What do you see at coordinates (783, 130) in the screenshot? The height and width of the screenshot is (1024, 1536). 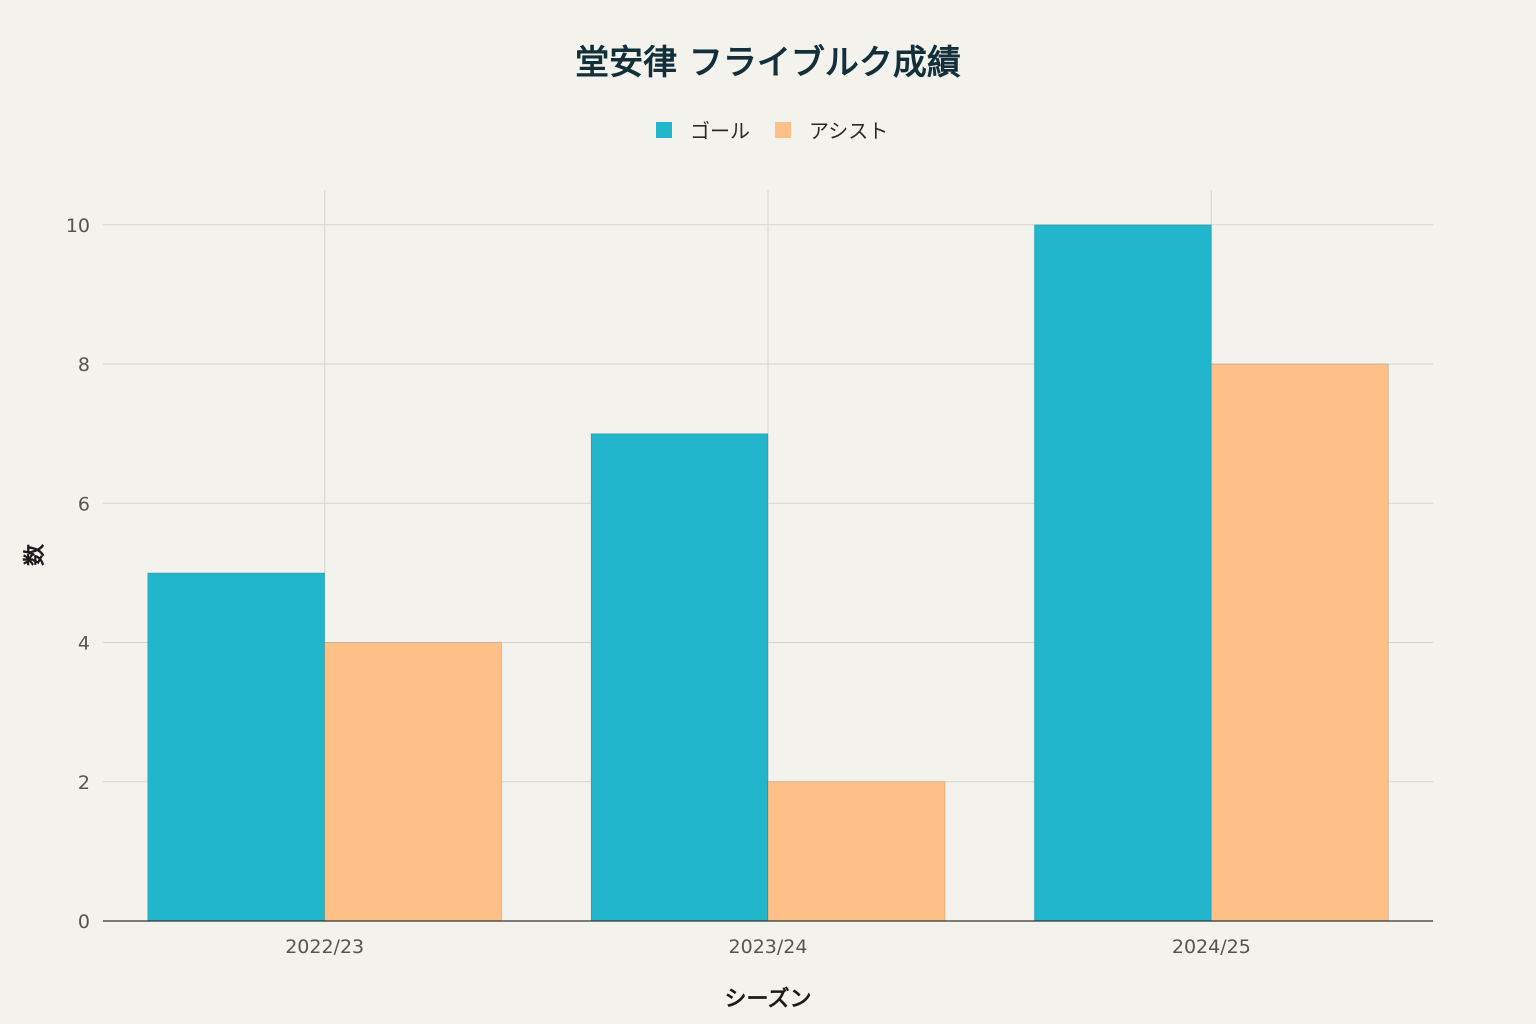 I see `legend-swatch-assists` at bounding box center [783, 130].